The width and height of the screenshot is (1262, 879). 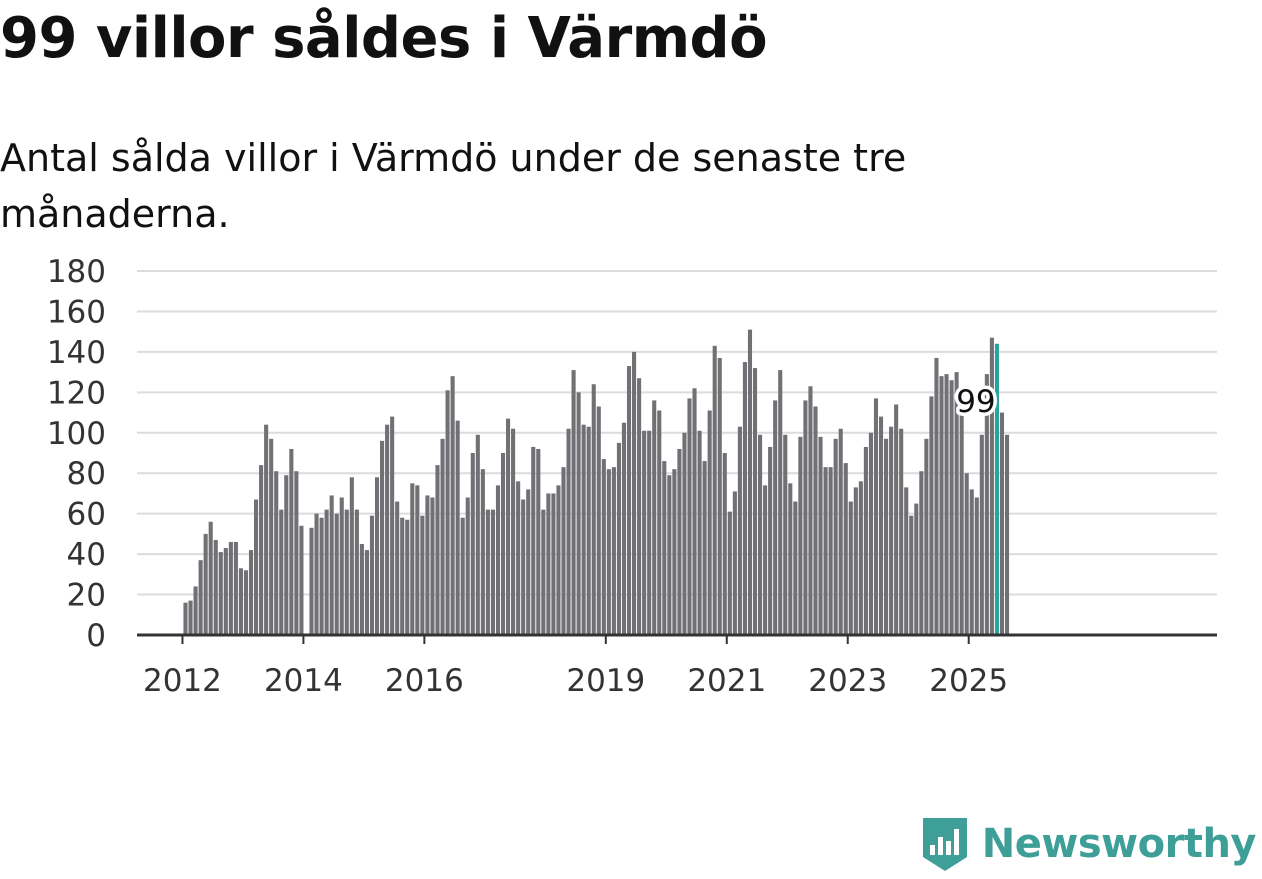 I want to click on y-tick-label: 140, so click(x=76, y=353).